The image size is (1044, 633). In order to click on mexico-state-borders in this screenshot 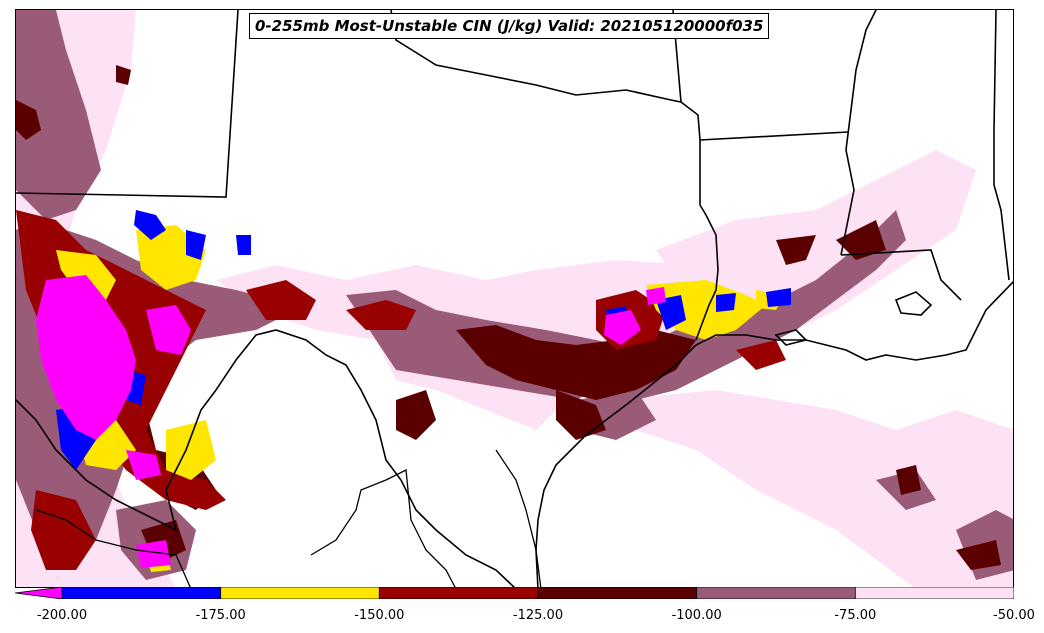, I will do `click(288, 518)`.